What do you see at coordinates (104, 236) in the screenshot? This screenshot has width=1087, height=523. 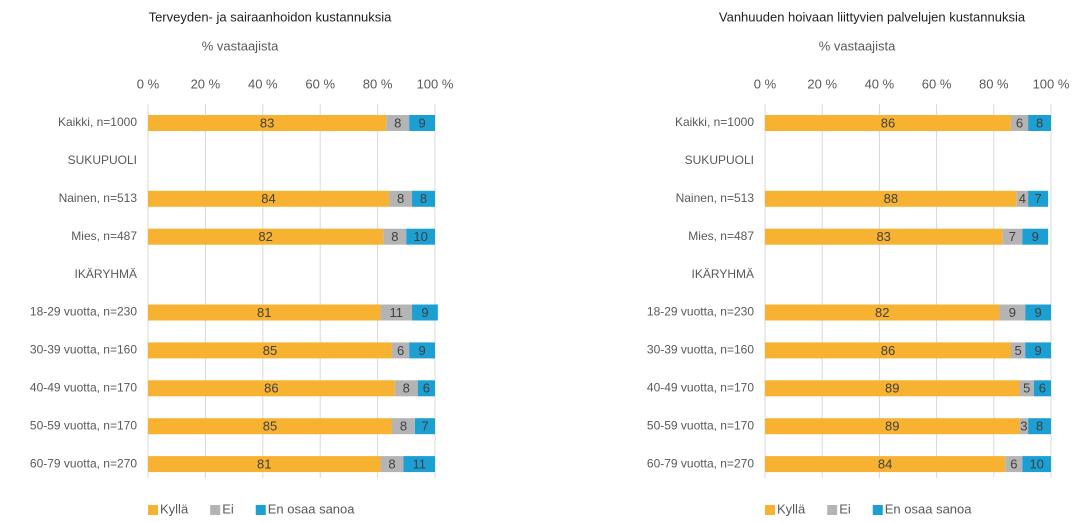 I see `category-label: Mies, n=487` at bounding box center [104, 236].